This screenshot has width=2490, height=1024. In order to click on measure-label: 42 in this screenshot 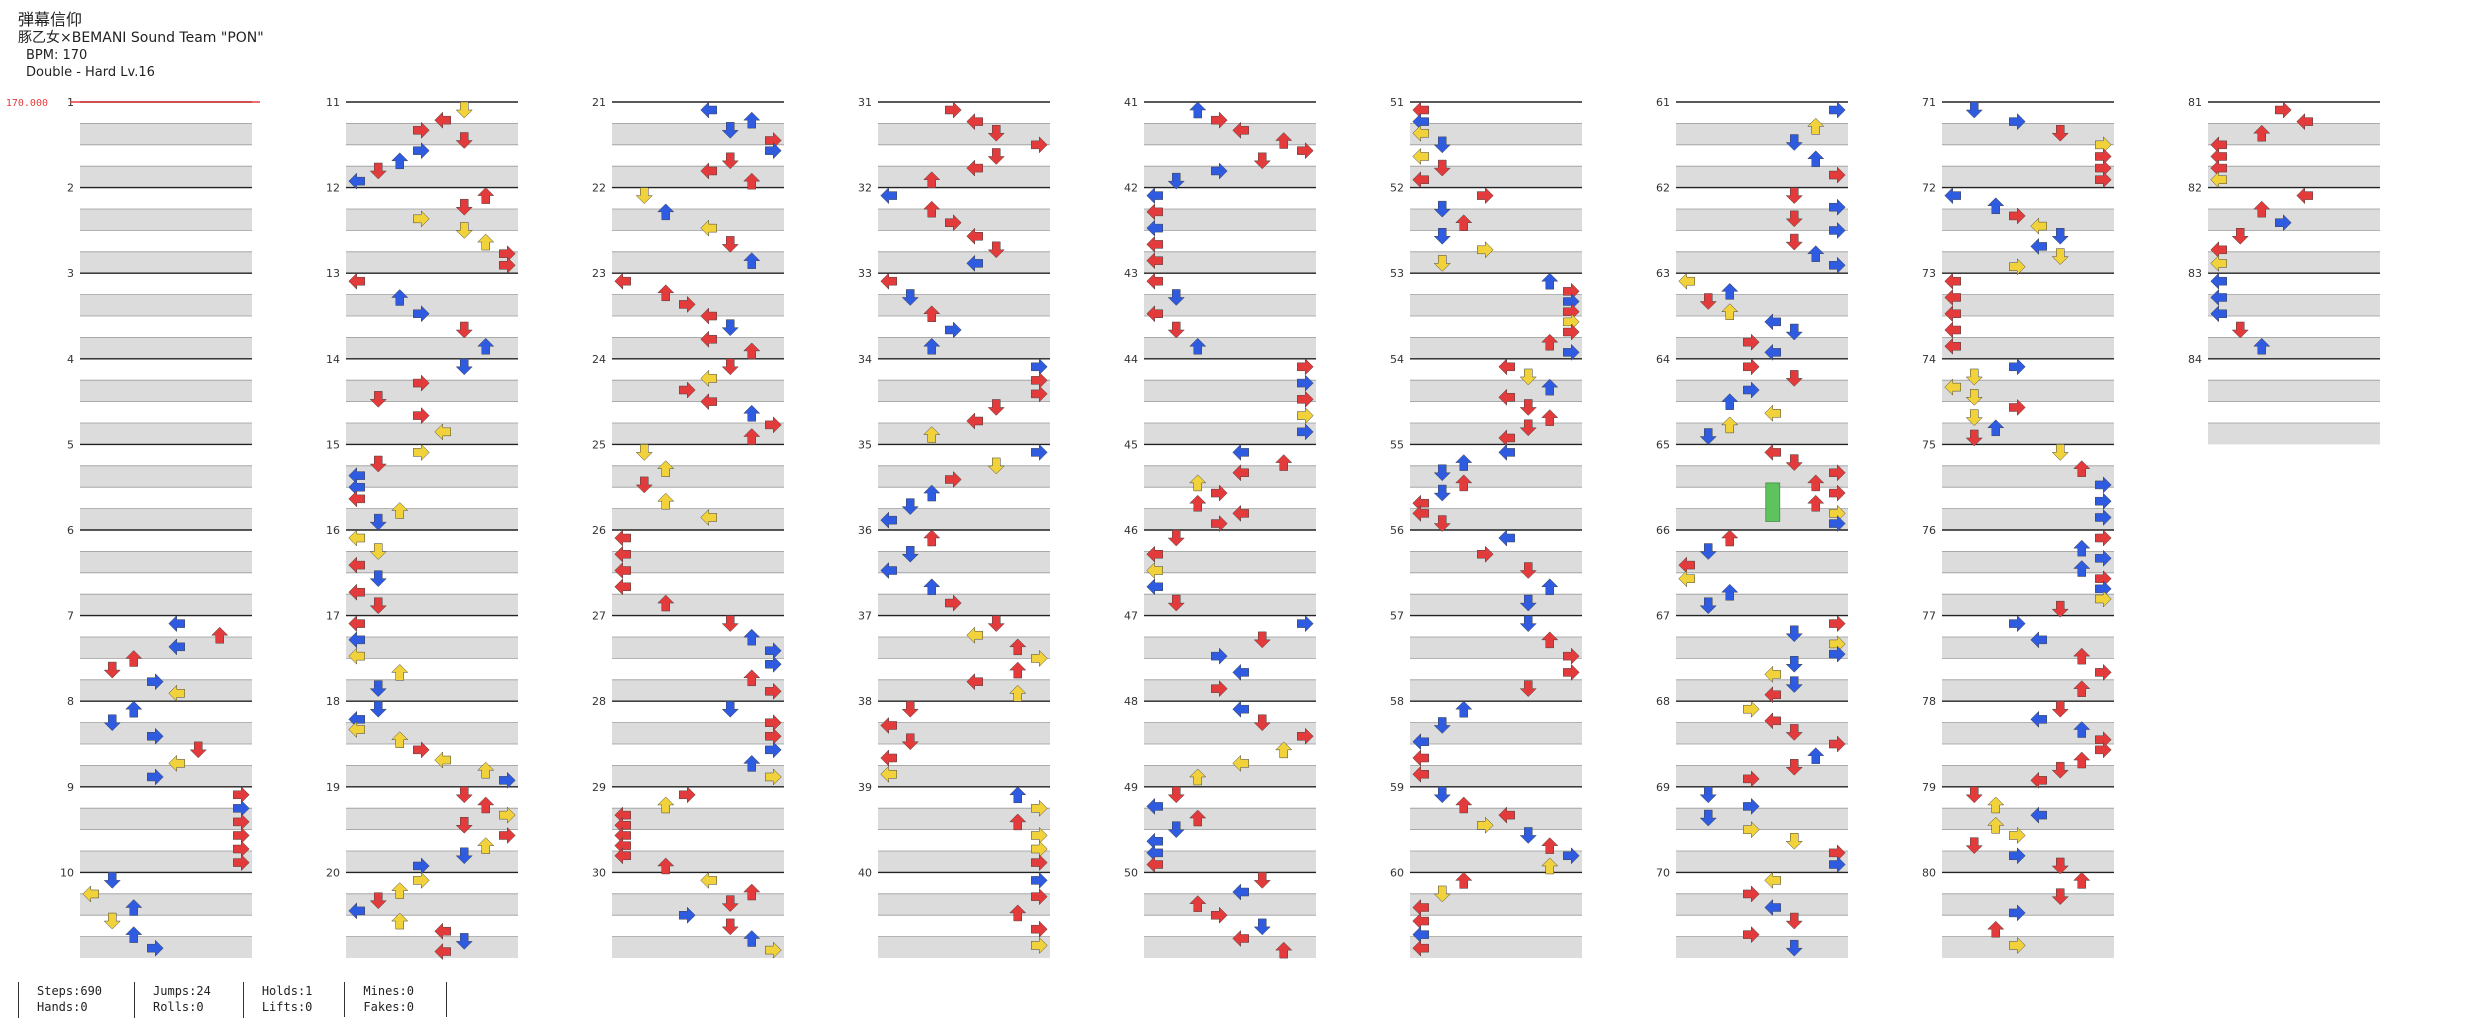, I will do `click(1131, 188)`.